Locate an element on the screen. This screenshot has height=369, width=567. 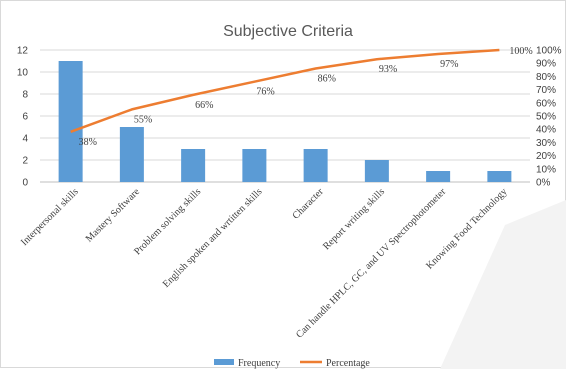
right-tick-label: 90% is located at coordinates (546, 64).